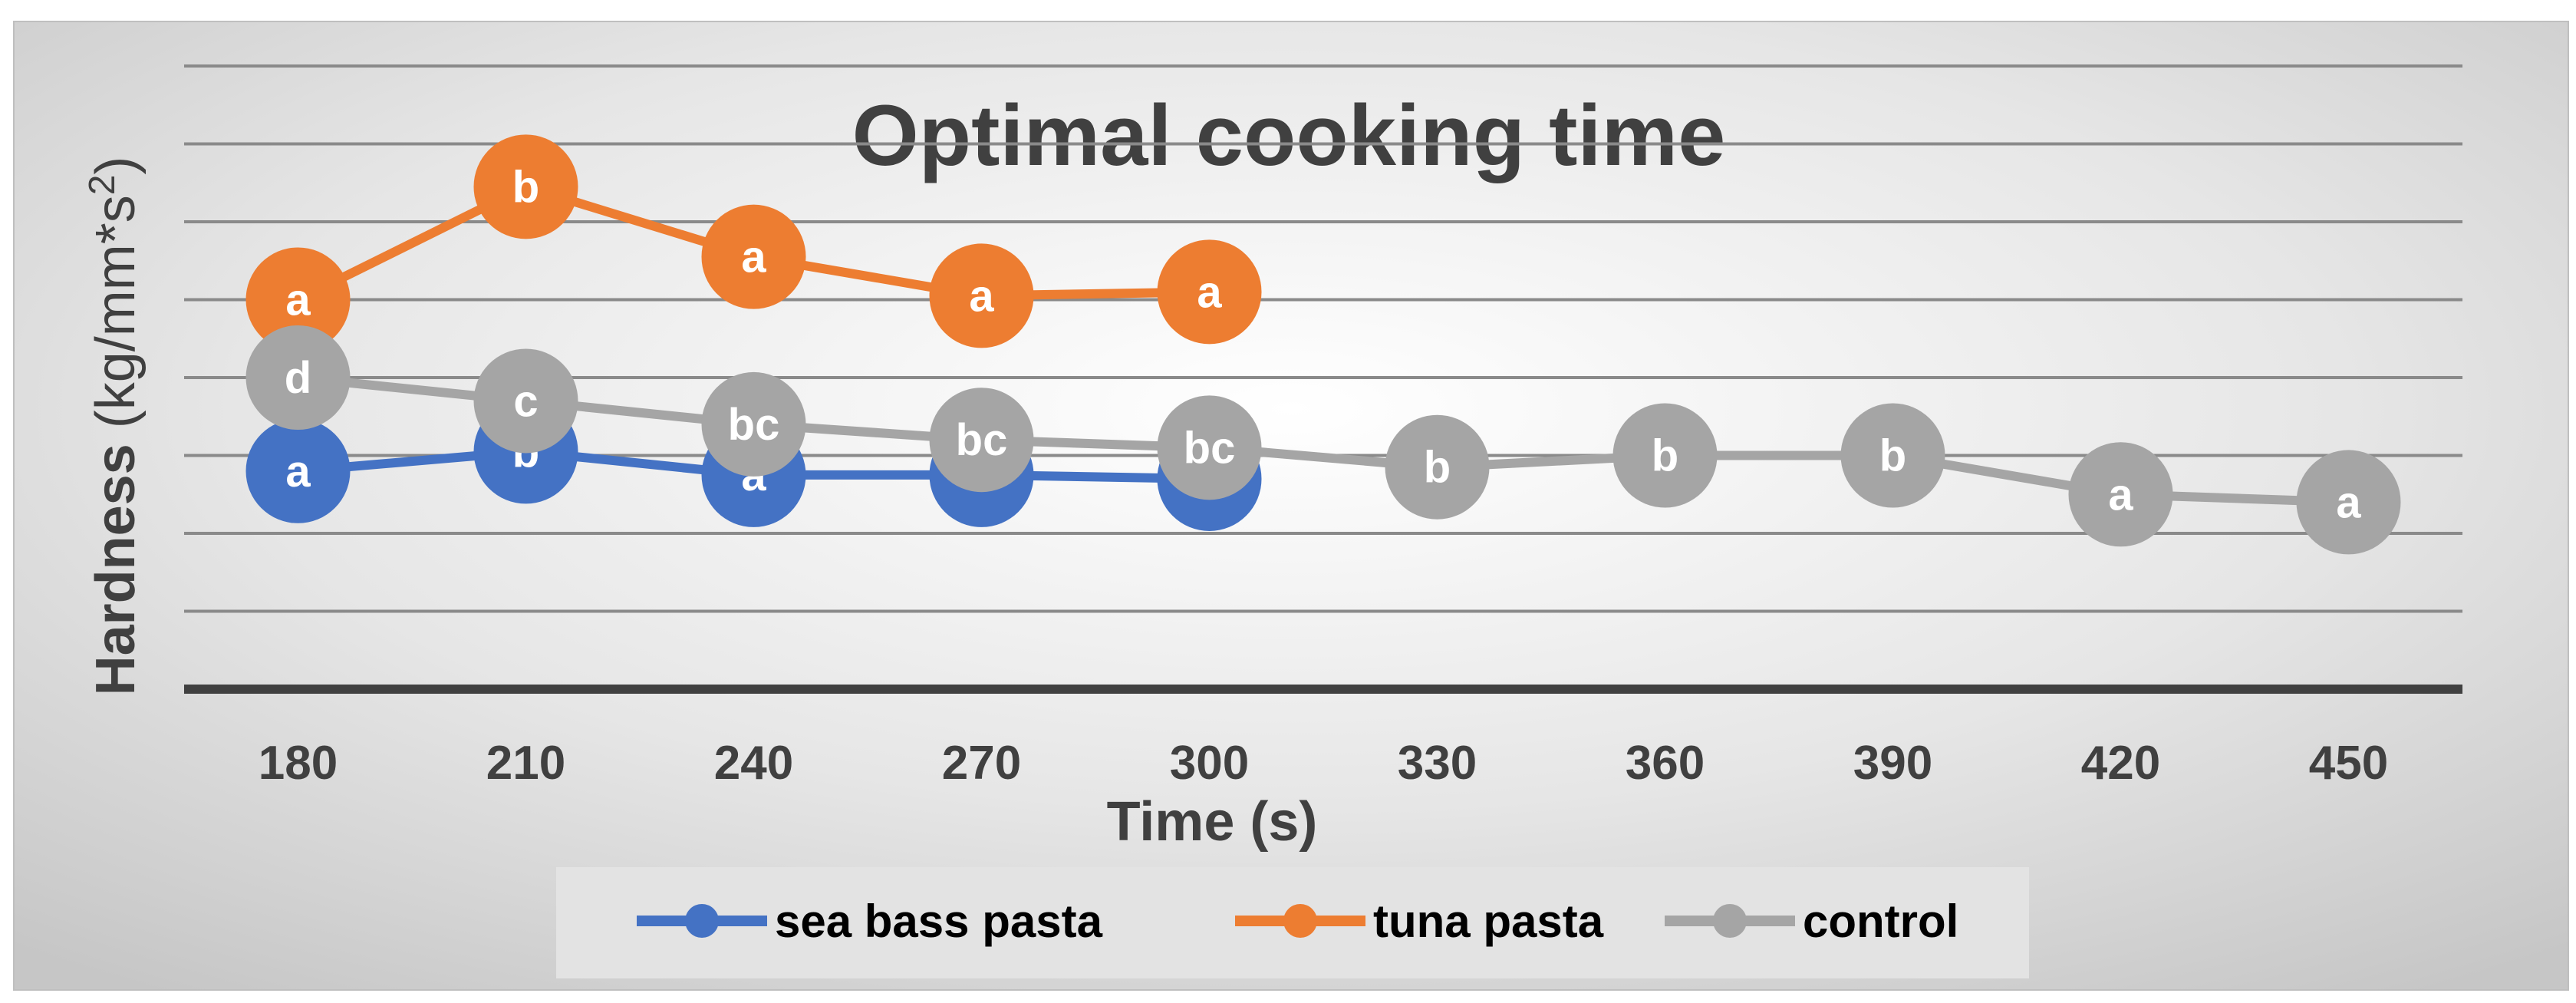 The image size is (2576, 1003). Describe the element at coordinates (753, 764) in the screenshot. I see `x-tick-label: 240` at that location.